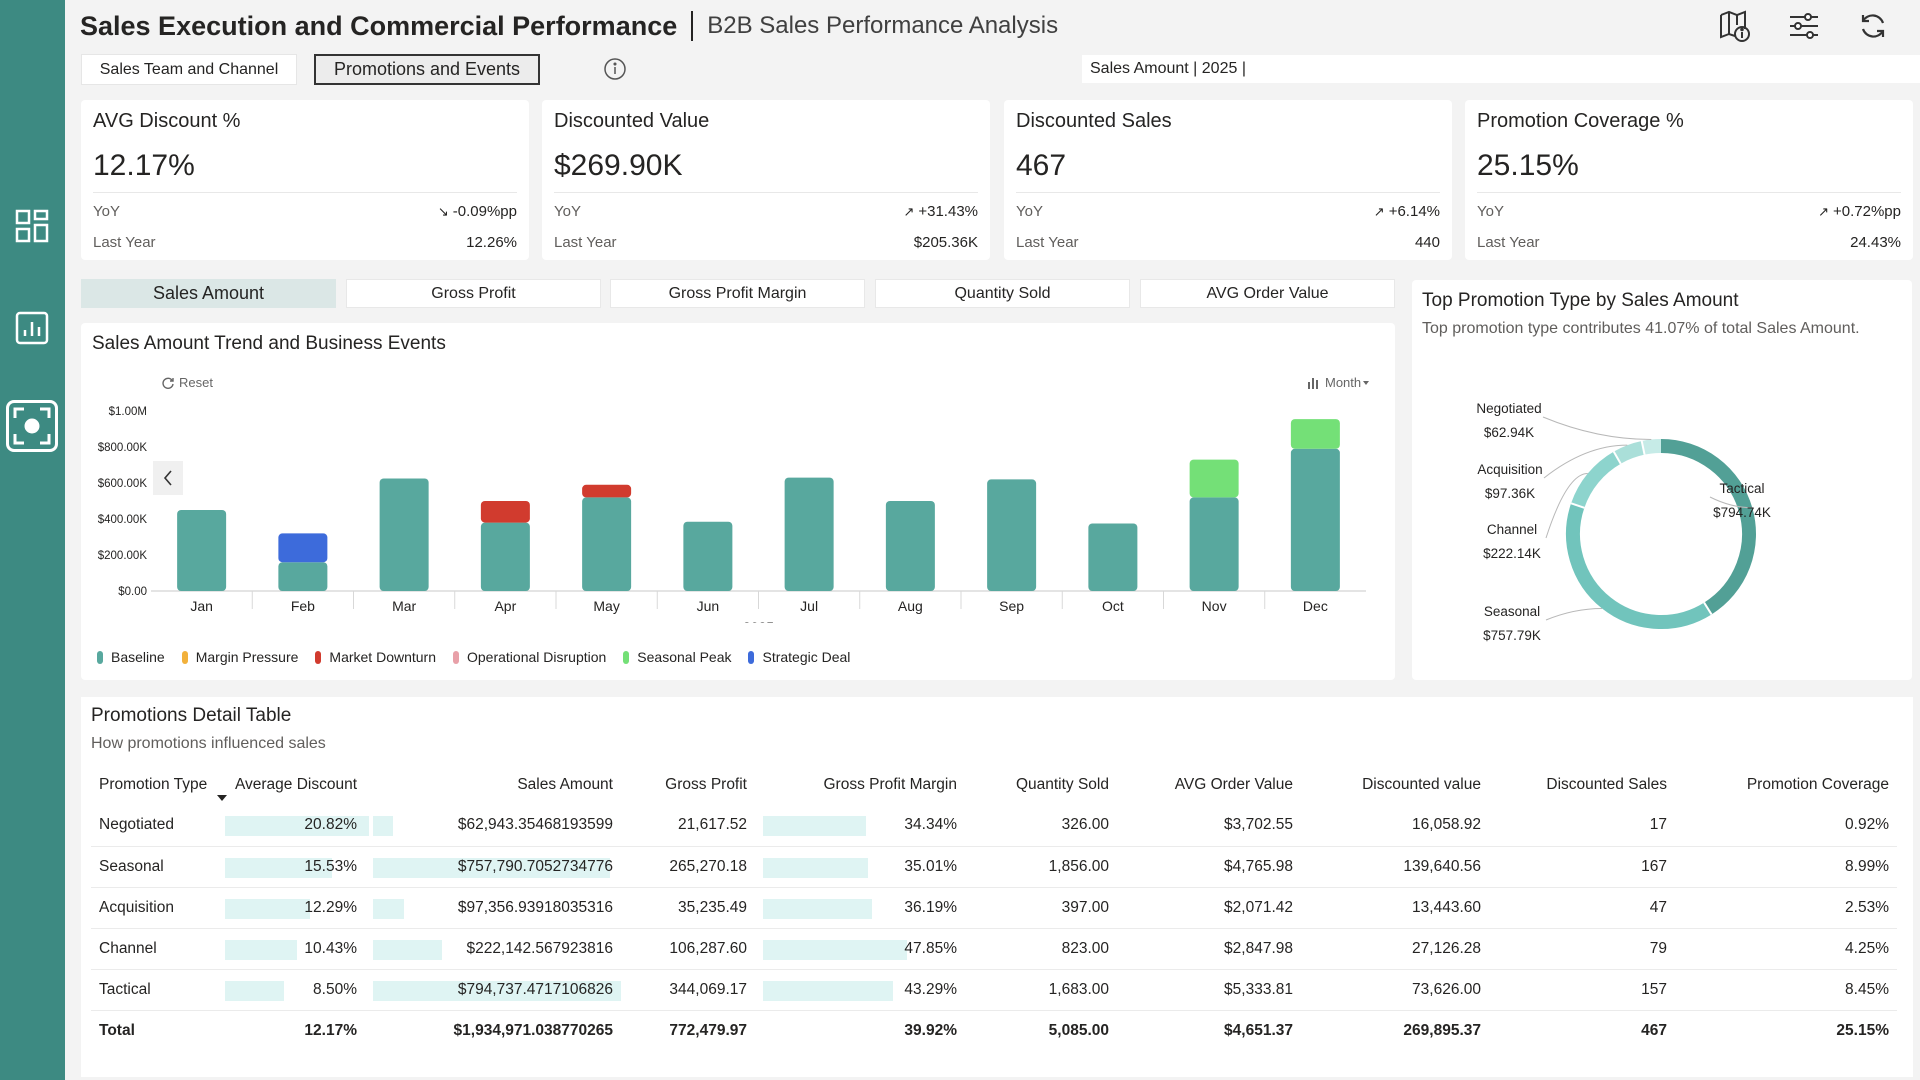  I want to click on table-title: Promotions Detail Table, so click(191, 715).